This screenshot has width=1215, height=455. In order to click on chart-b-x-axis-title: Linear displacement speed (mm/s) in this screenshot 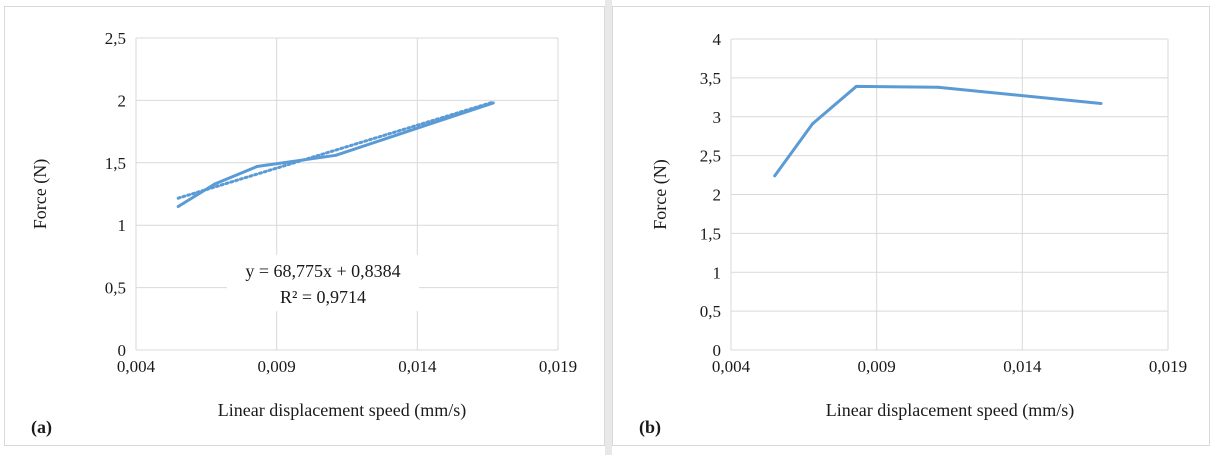, I will do `click(950, 410)`.